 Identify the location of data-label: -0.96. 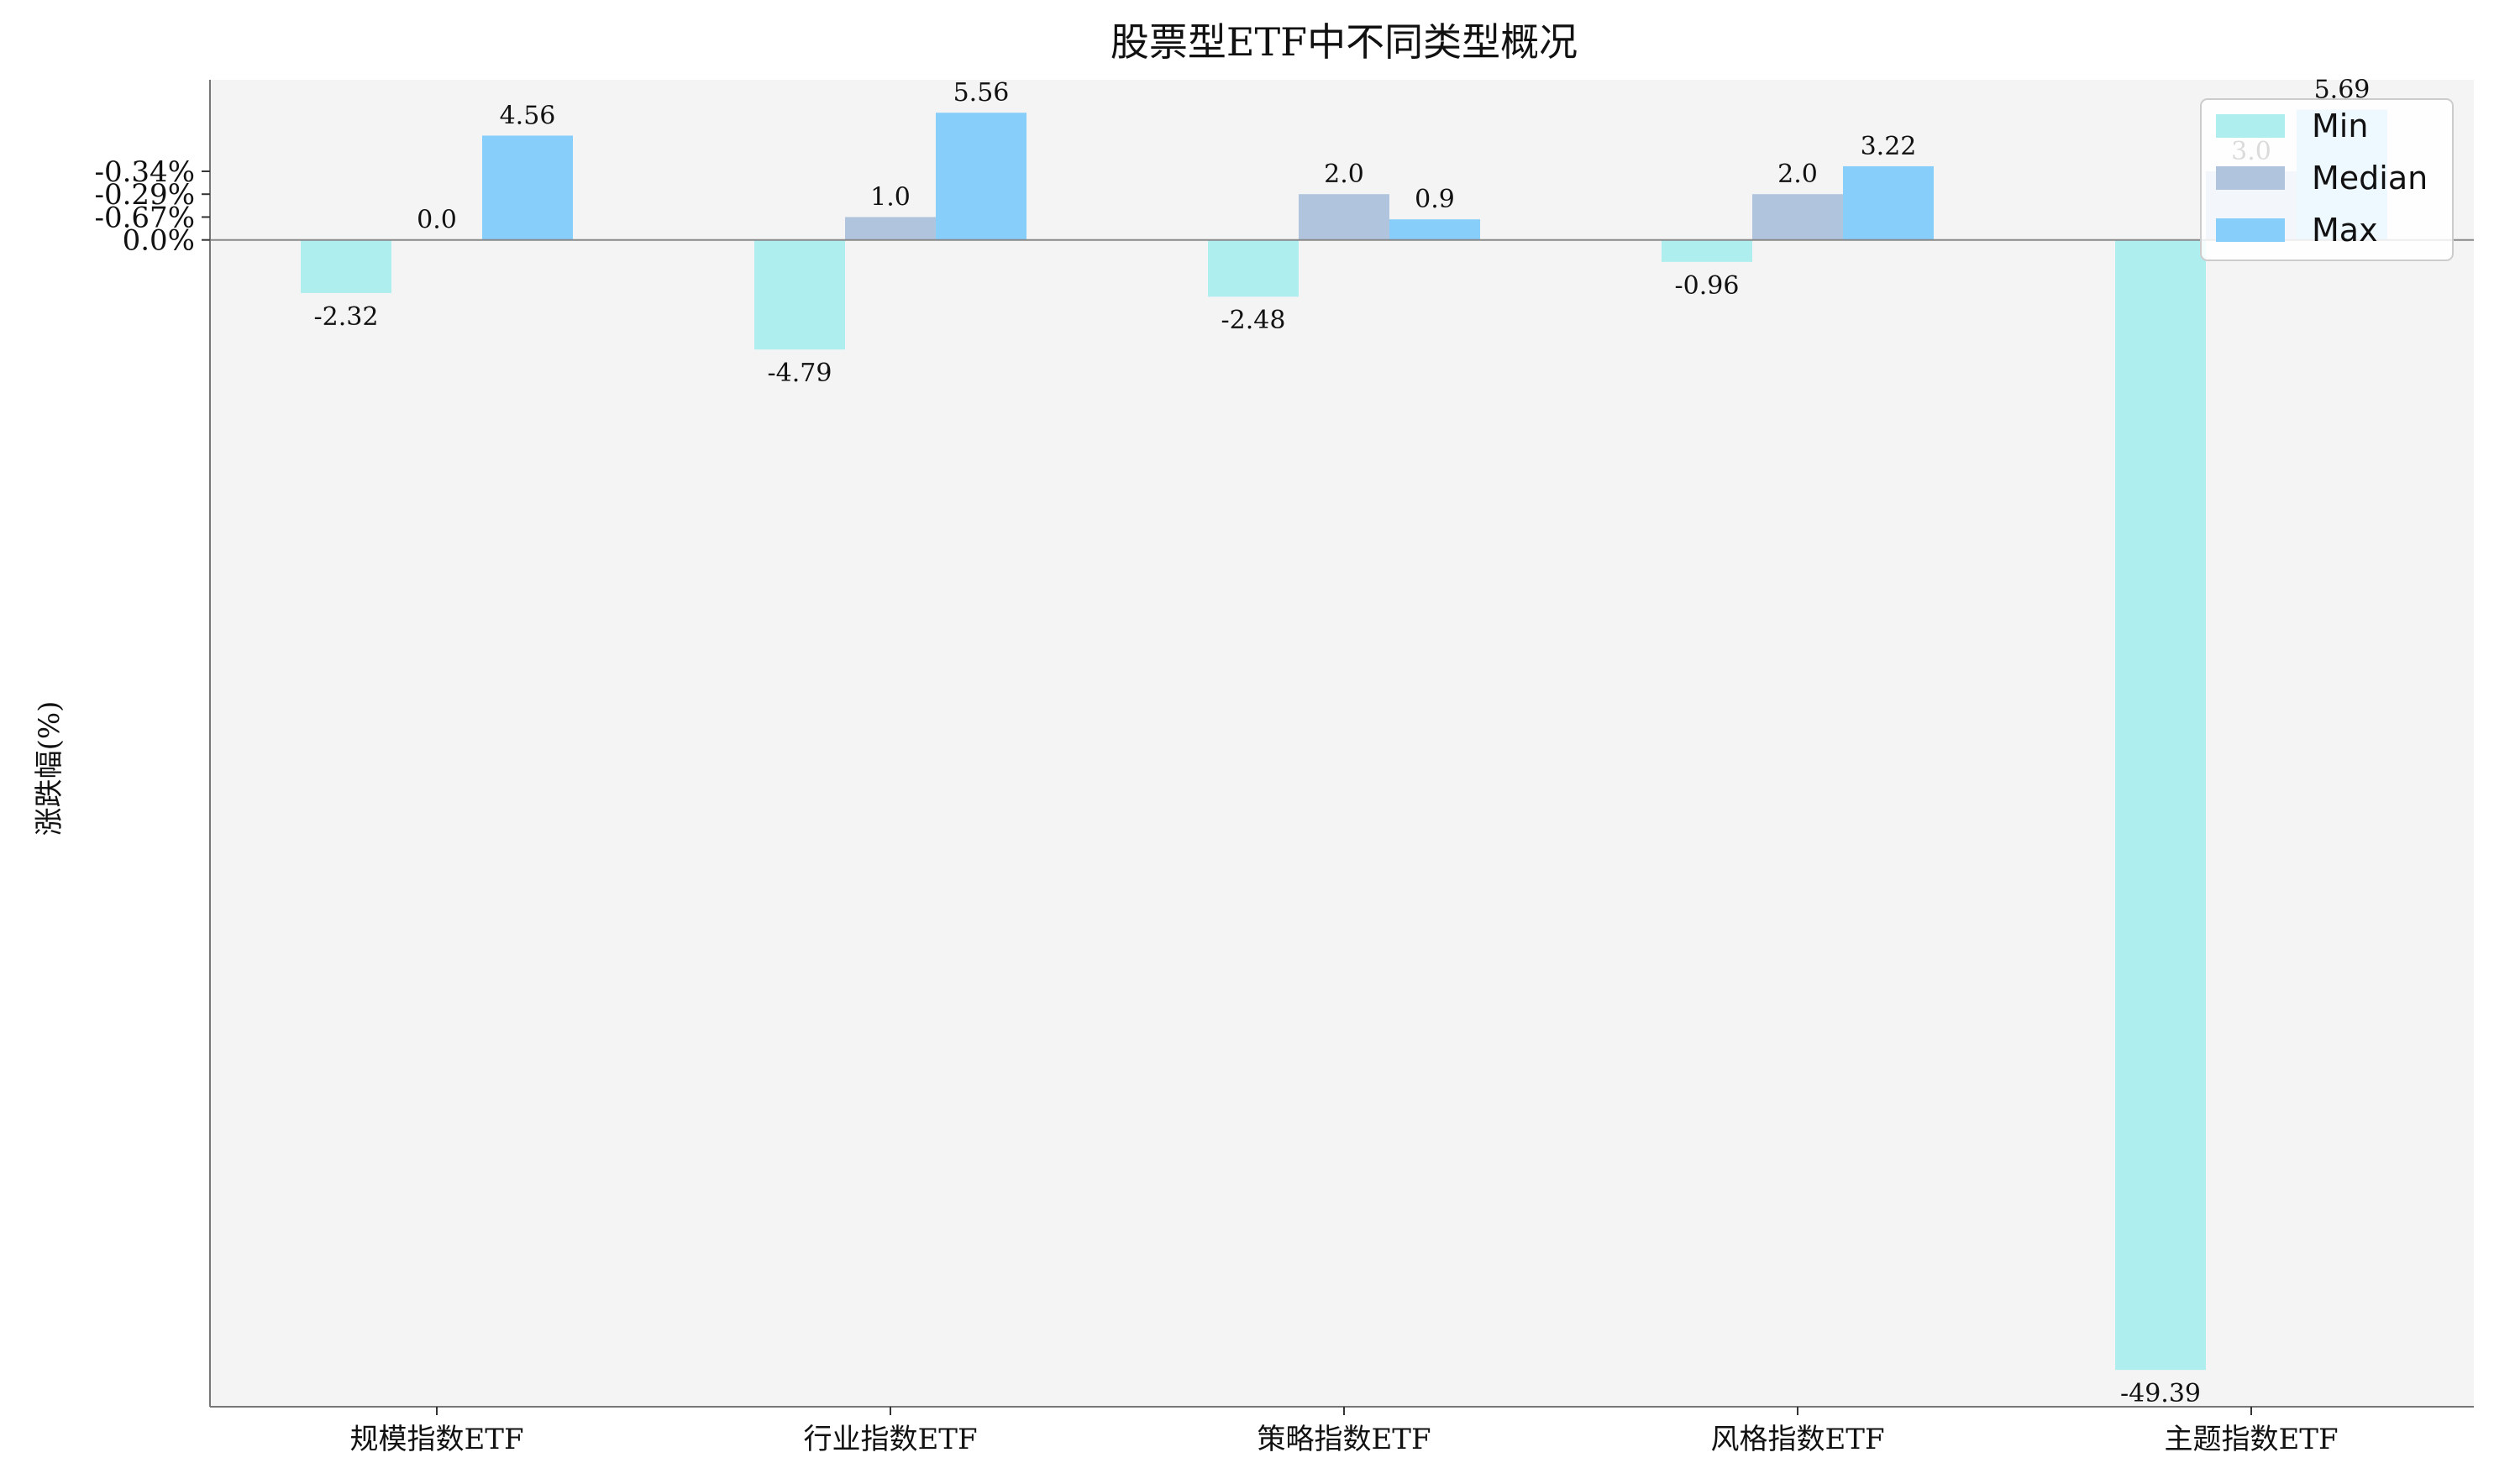
(1707, 286).